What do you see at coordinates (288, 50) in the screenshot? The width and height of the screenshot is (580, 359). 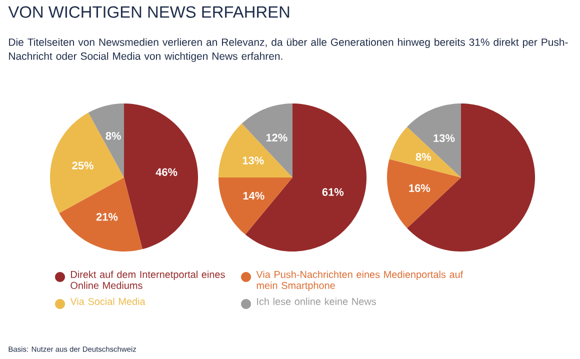 I see `chart-subtitle: Die Titelseiten von Newsmedien verlieren an Relevanz, da über alle Generationen hinweg bereits 31% direkt per Push-Nachricht oder Social Media von wichtigen News erfahren.` at bounding box center [288, 50].